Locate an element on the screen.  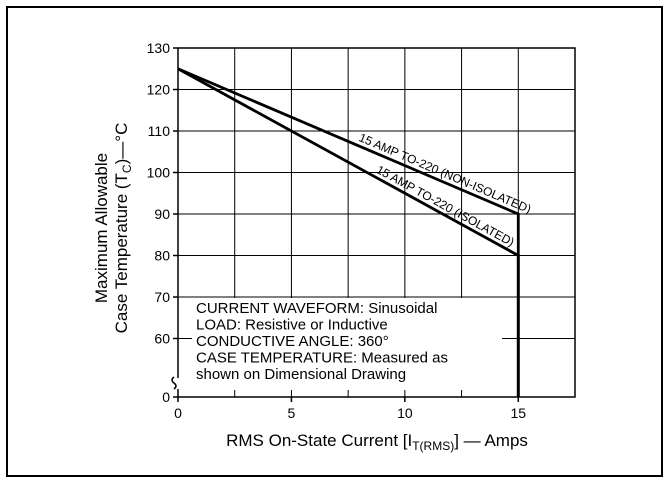
notes-box is located at coordinates (347, 344).